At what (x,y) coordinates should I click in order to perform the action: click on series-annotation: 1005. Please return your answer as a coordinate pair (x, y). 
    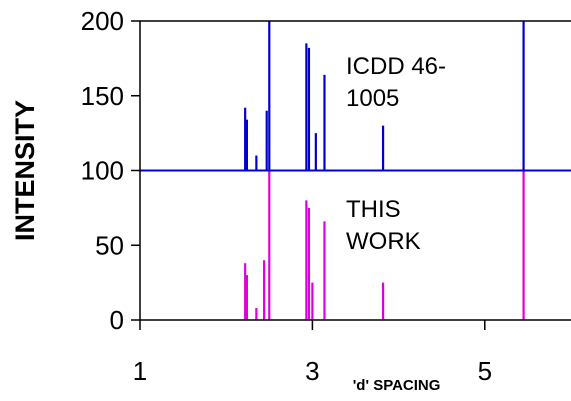
    Looking at the image, I should click on (372, 98).